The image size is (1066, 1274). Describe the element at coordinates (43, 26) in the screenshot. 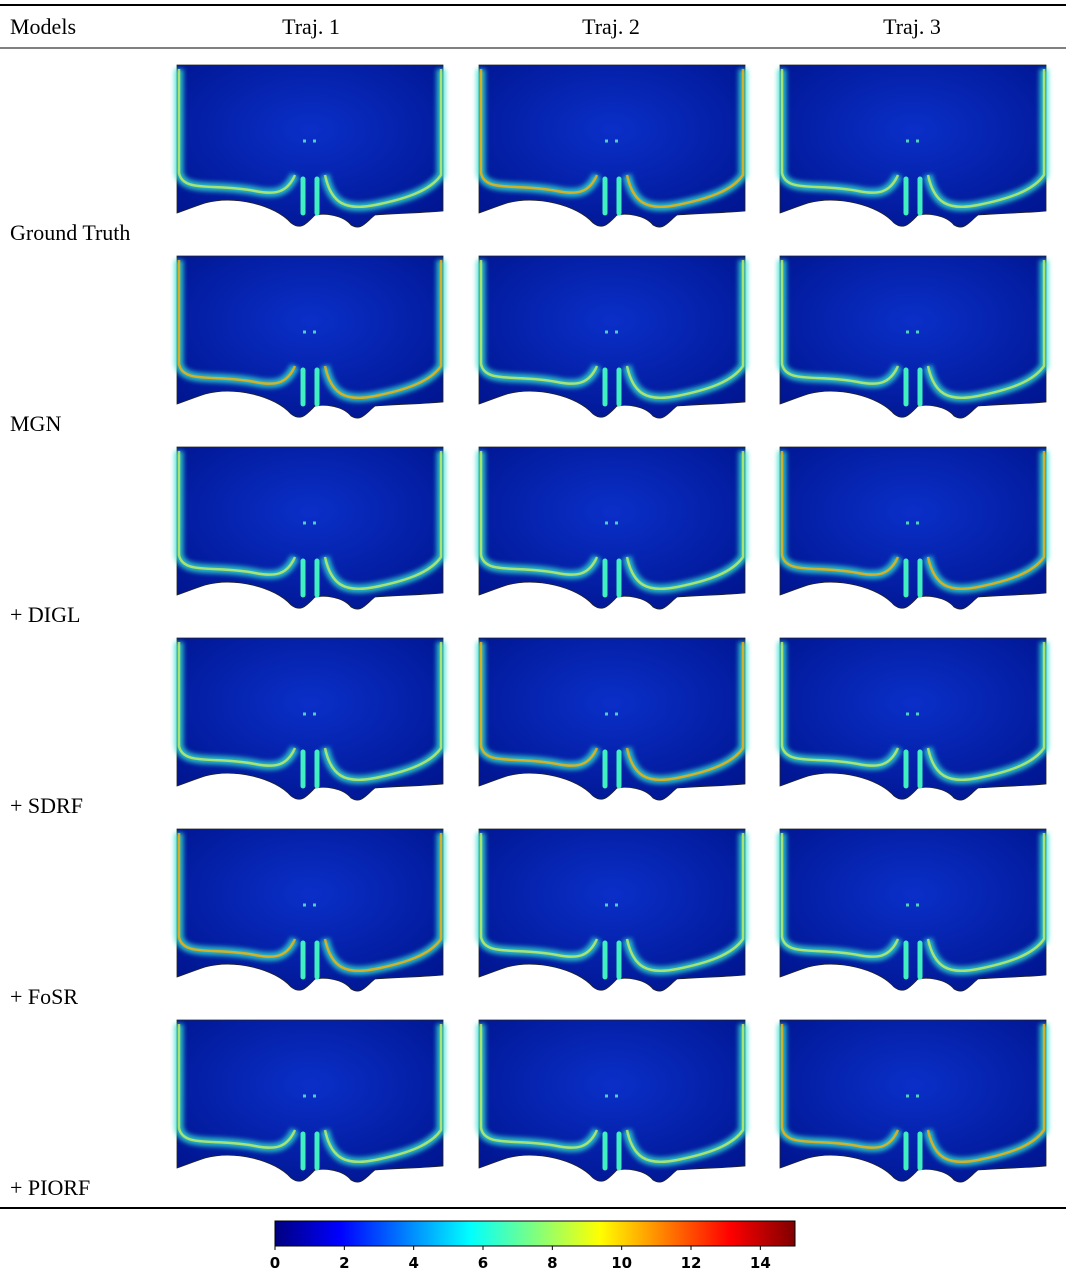

I see `column-header: Models` at that location.